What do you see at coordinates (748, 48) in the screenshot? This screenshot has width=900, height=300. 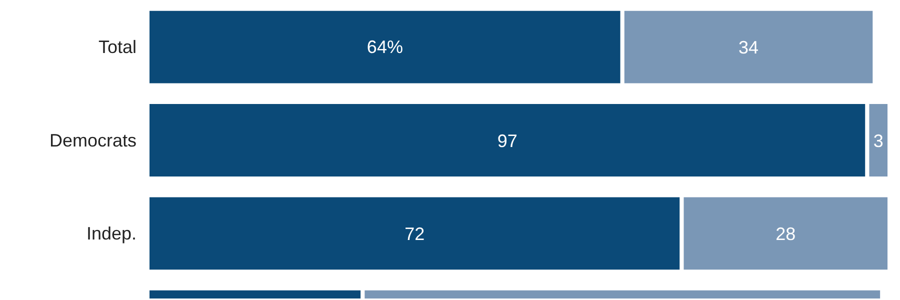 I see `data-label: 34` at bounding box center [748, 48].